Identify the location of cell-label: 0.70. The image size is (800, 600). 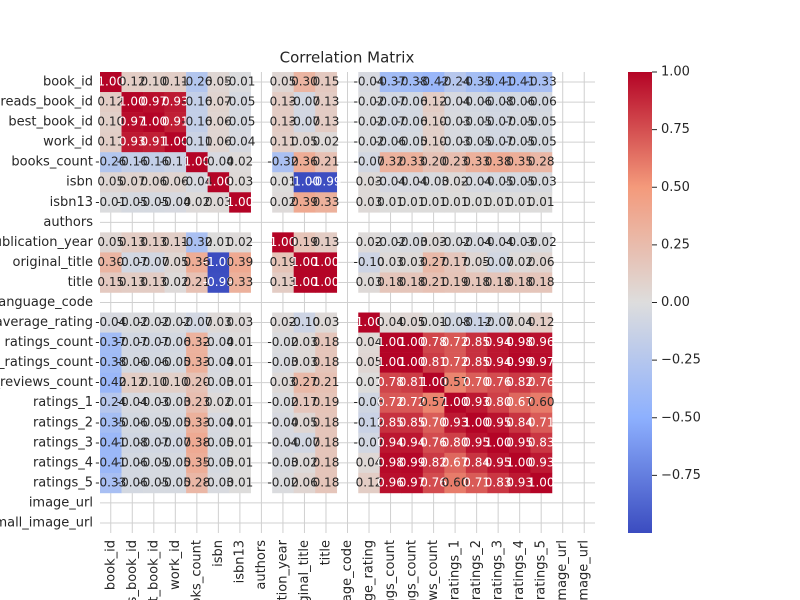
(433, 422).